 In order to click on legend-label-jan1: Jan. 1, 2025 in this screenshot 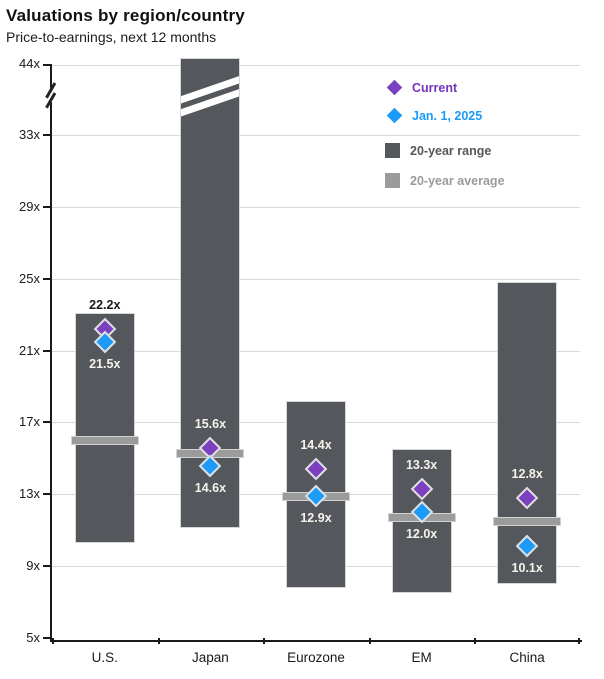, I will do `click(447, 115)`.